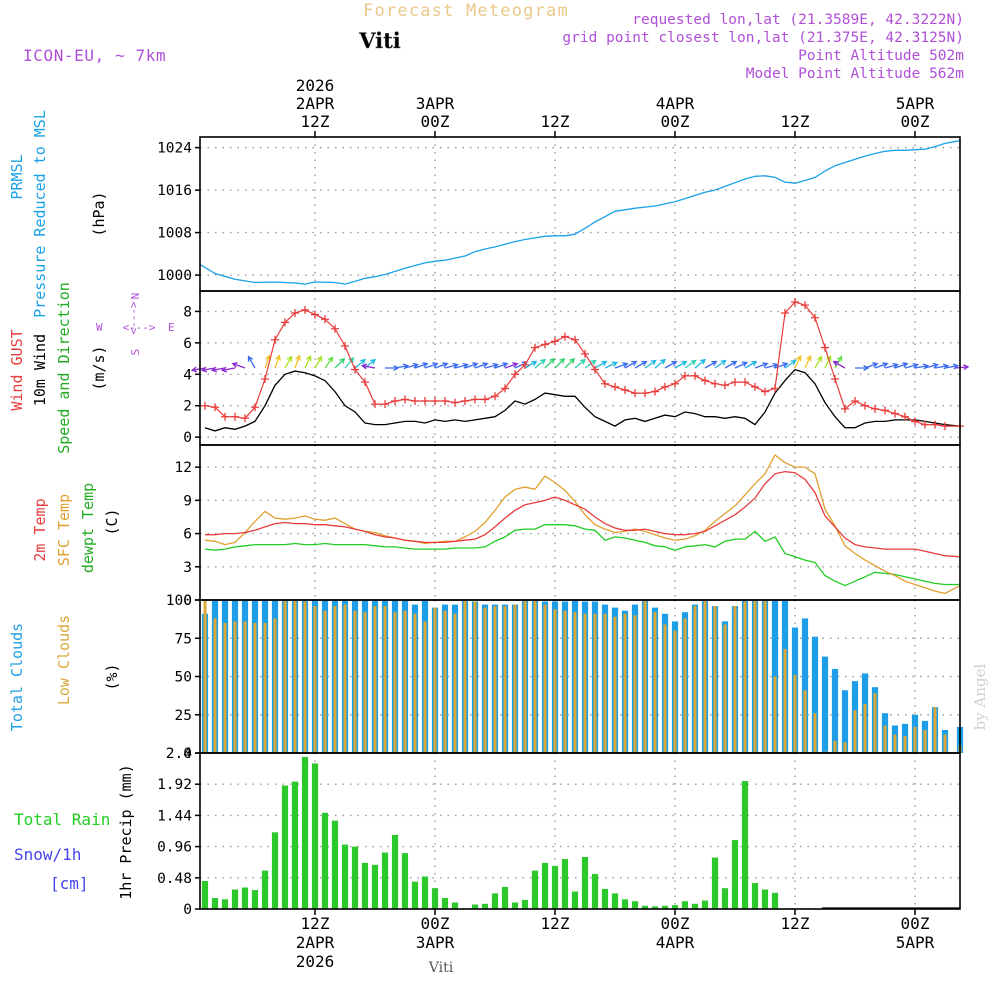 The image size is (1000, 1000). Describe the element at coordinates (315, 121) in the screenshot. I see `top-time-label: 12Z` at that location.